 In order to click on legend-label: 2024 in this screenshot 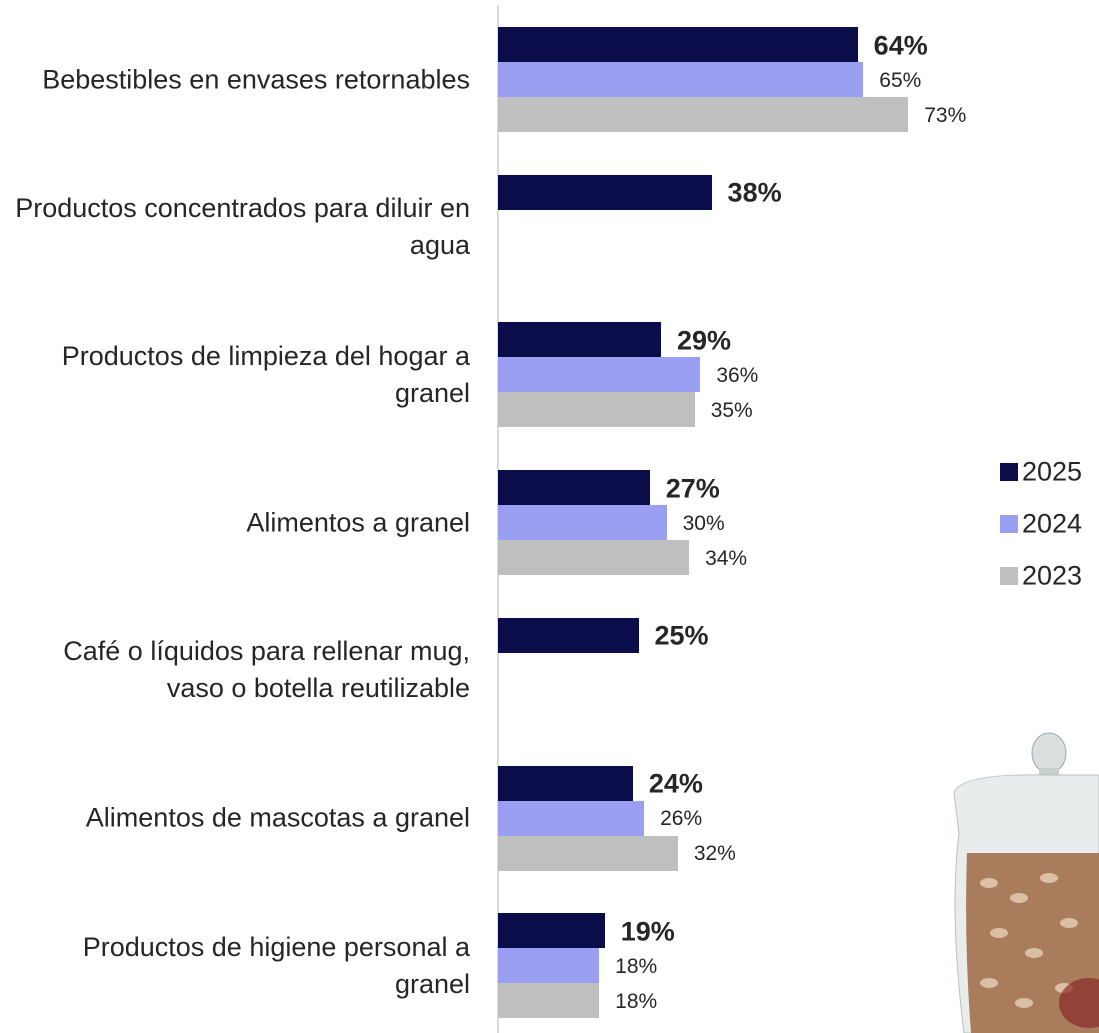, I will do `click(1052, 523)`.